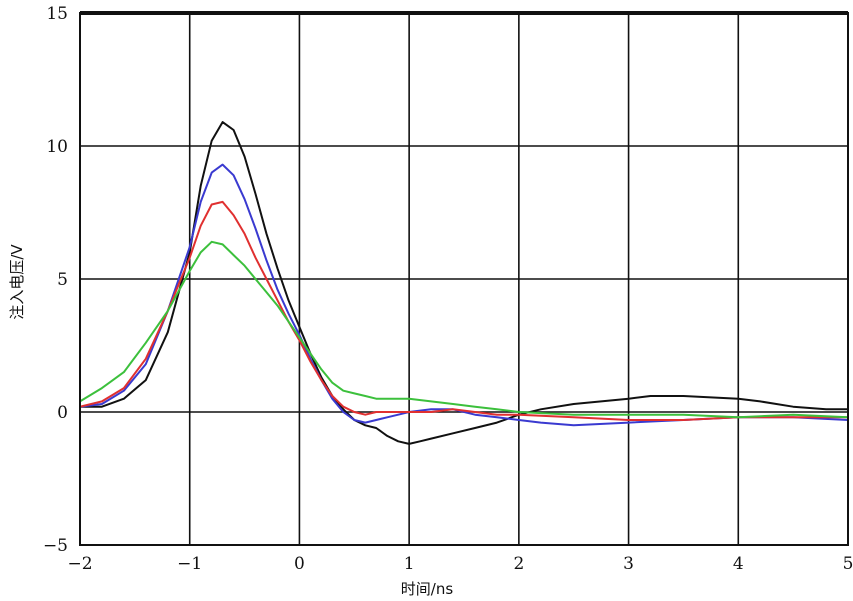 The image size is (853, 601). Describe the element at coordinates (299, 564) in the screenshot. I see `x-tick-label: 0` at that location.